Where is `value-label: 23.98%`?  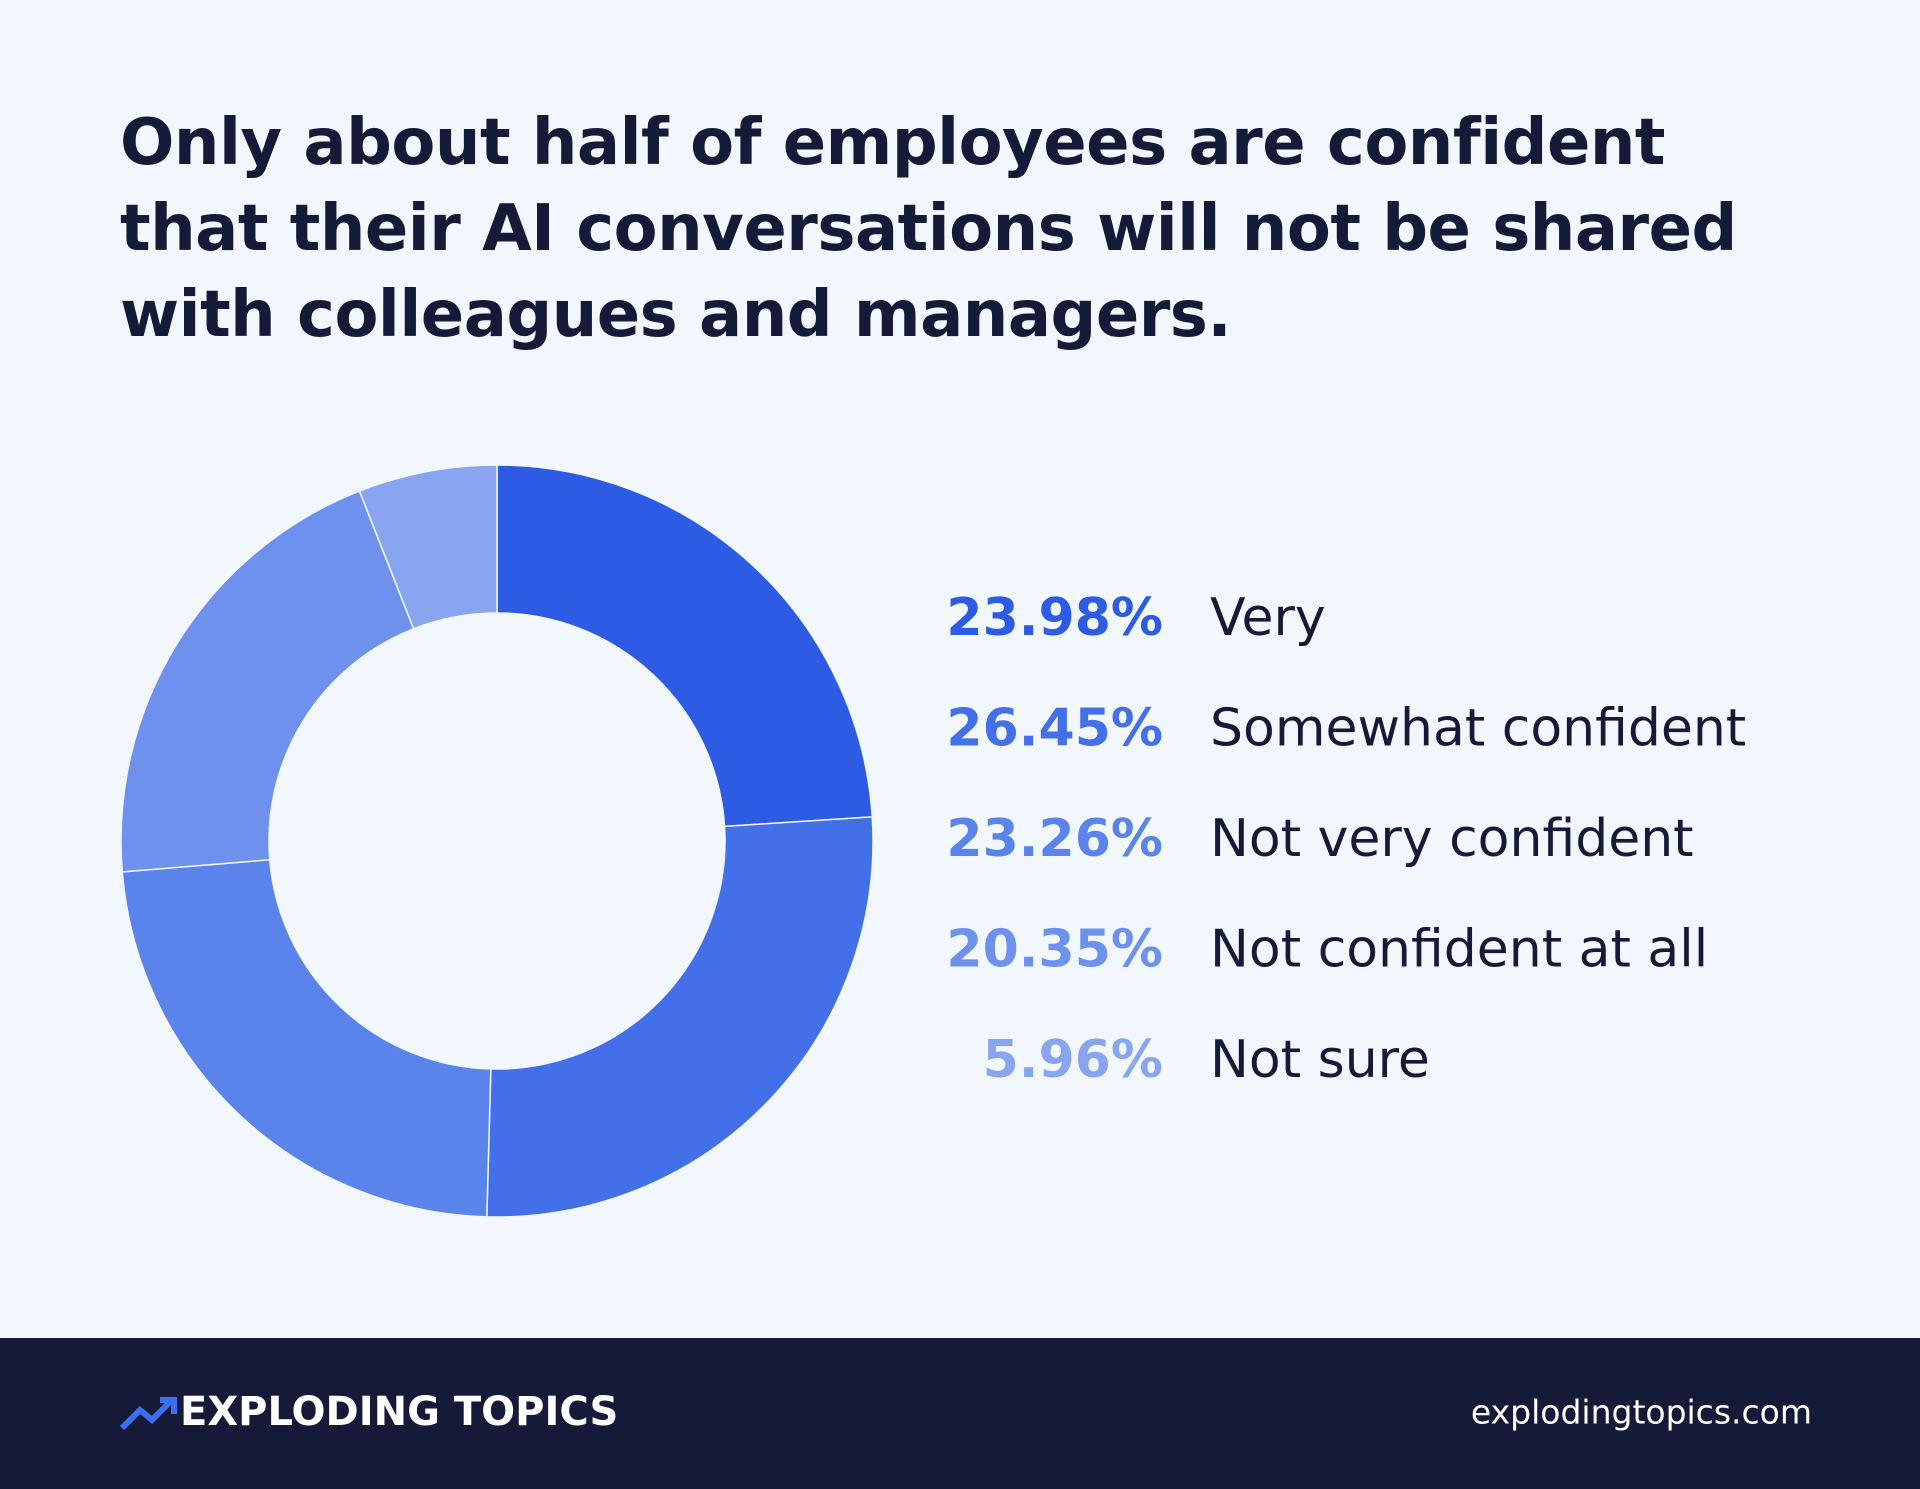 value-label: 23.98% is located at coordinates (1054, 618).